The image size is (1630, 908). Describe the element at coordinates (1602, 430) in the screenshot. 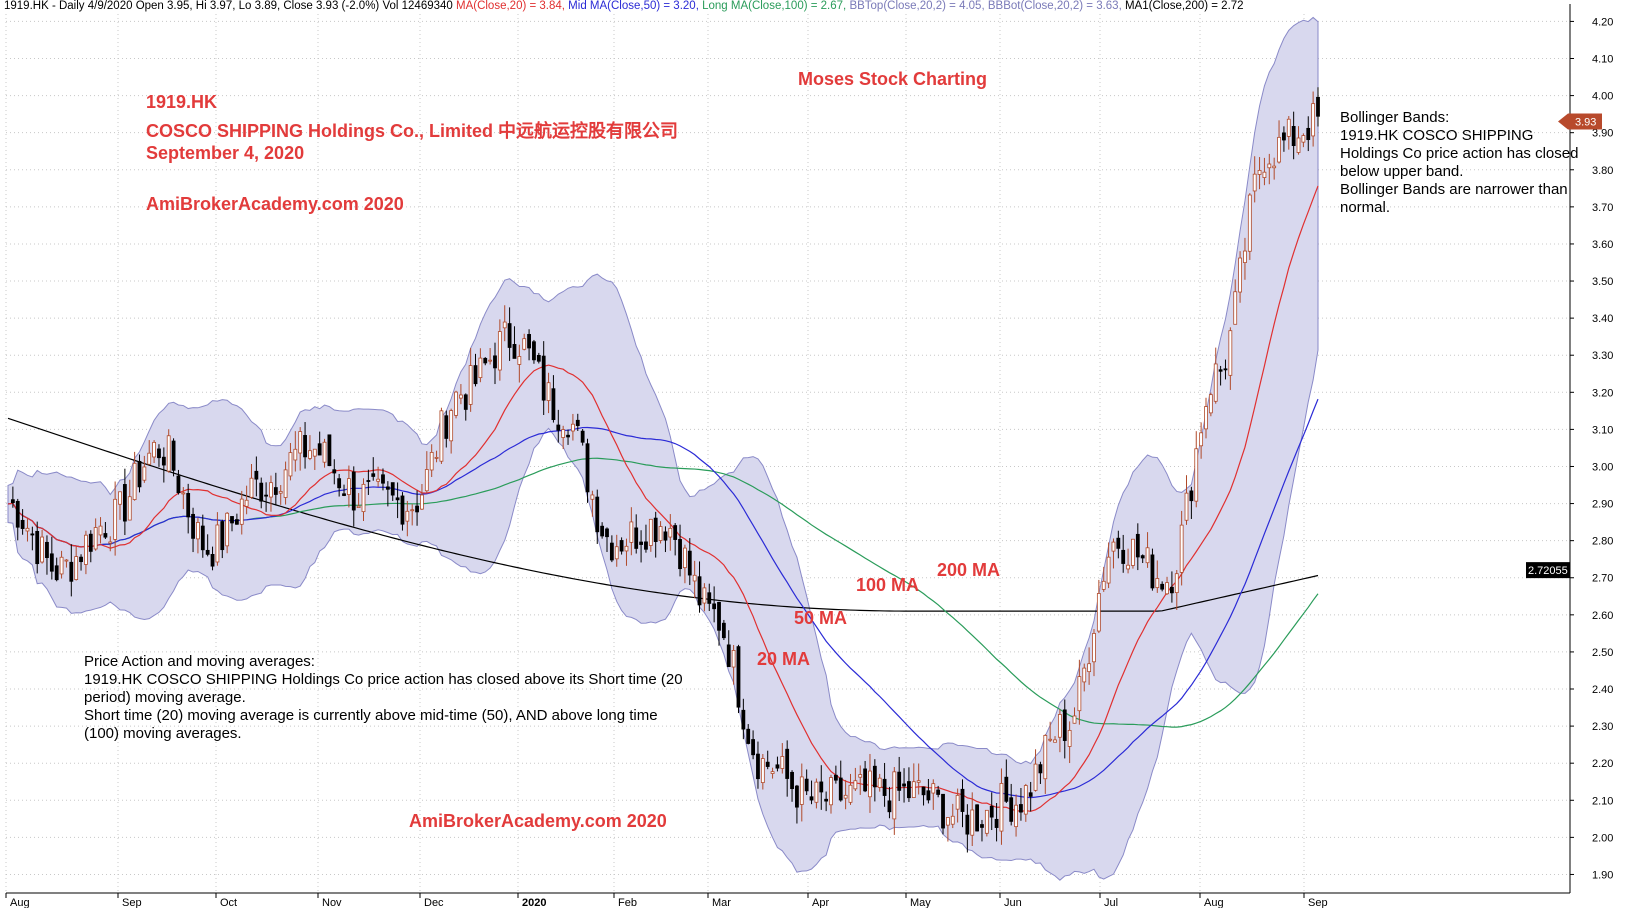

I see `y-tick-label: 3.10` at that location.